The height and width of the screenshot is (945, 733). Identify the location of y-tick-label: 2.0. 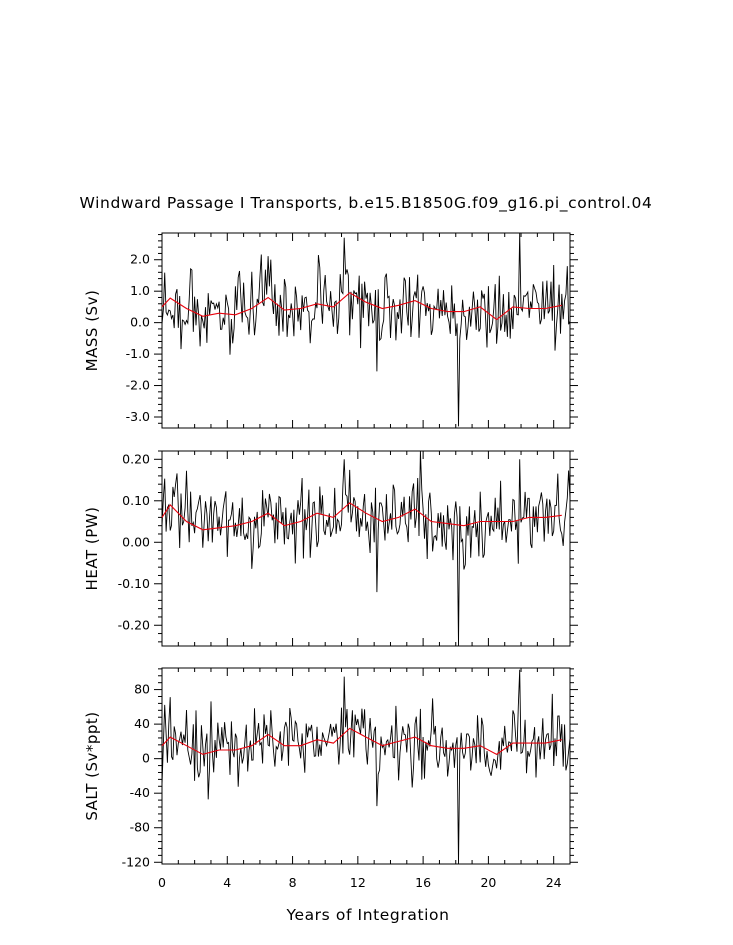
(140, 259).